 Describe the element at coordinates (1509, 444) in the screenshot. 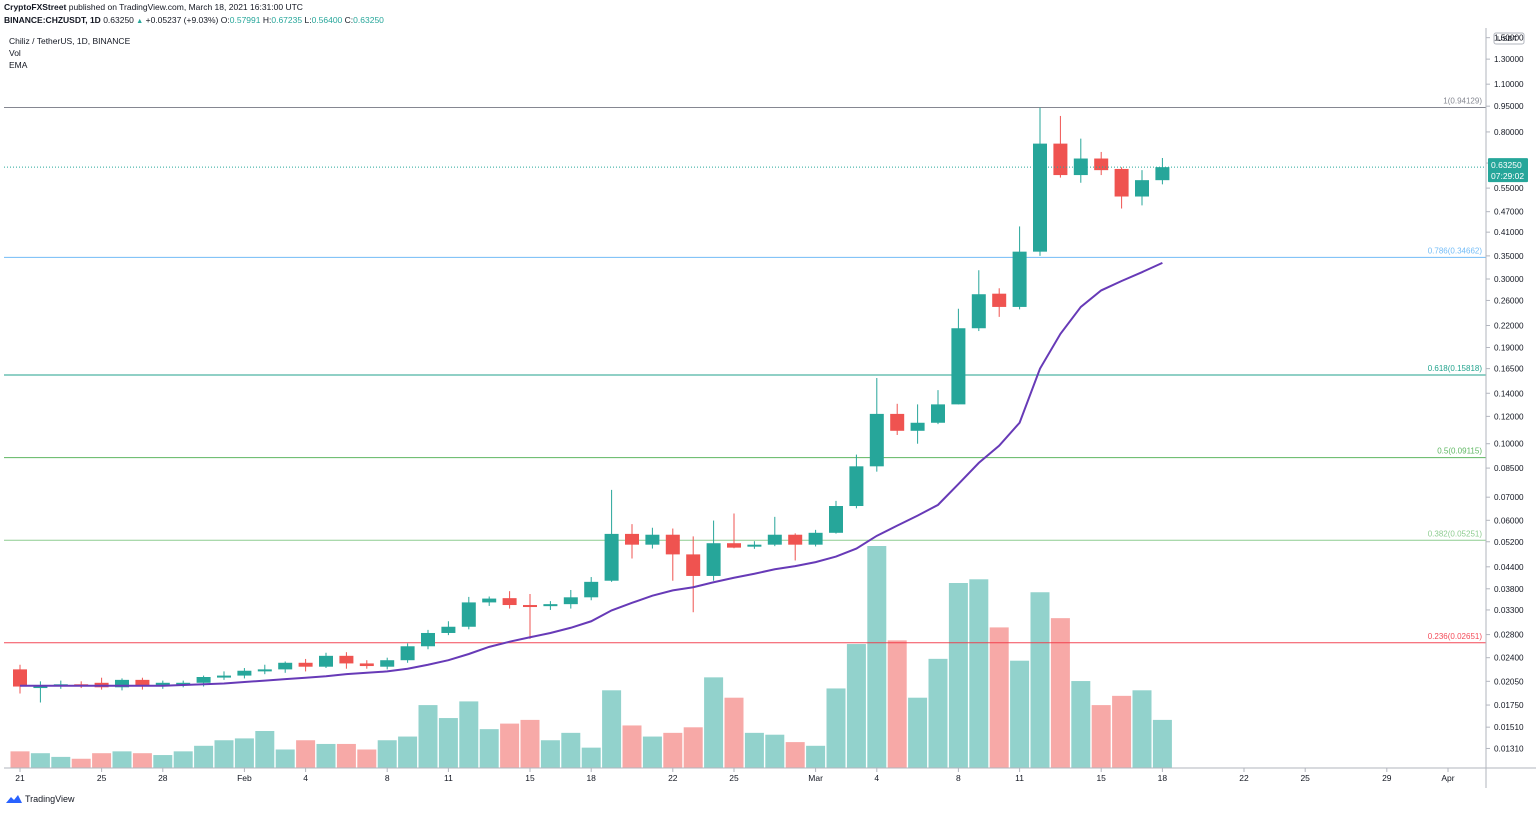

I see `y-tick-label: 0.10000` at that location.